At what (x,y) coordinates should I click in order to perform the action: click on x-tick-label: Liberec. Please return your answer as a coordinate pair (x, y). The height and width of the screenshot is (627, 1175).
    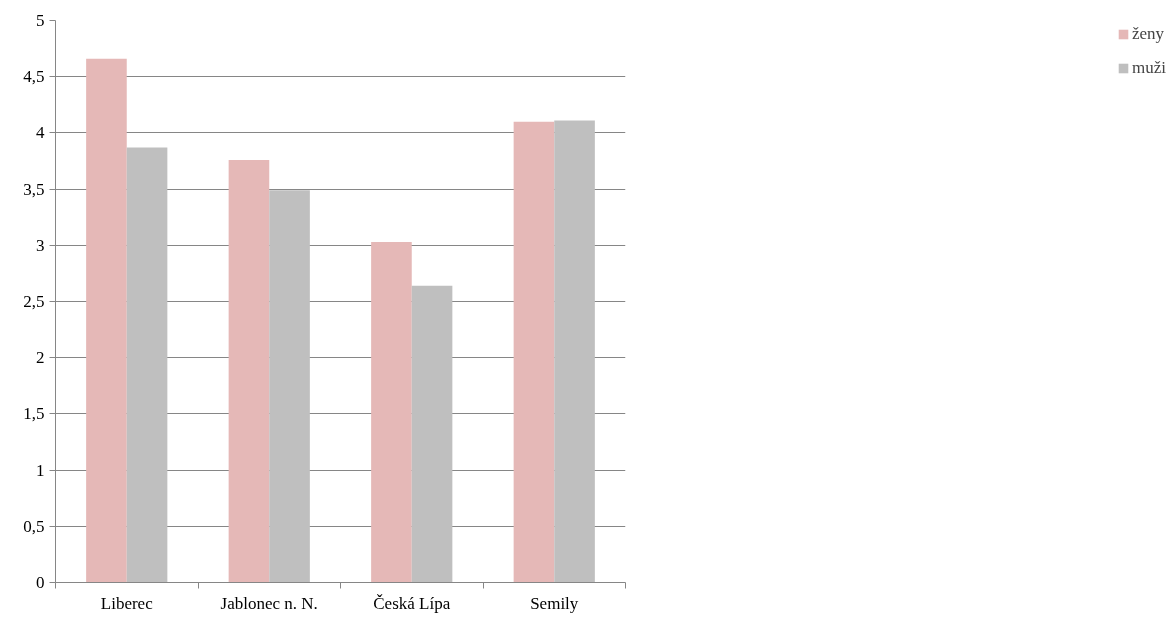
    Looking at the image, I should click on (127, 603).